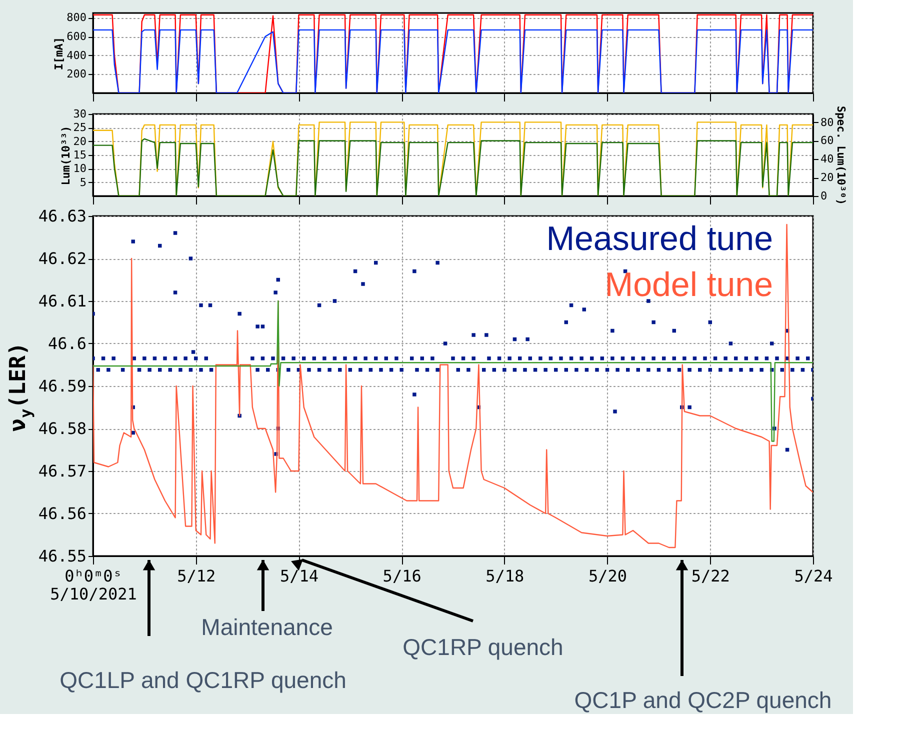 This screenshot has height=730, width=912. Describe the element at coordinates (79, 127) in the screenshot. I see `y-tick-label: 25` at that location.